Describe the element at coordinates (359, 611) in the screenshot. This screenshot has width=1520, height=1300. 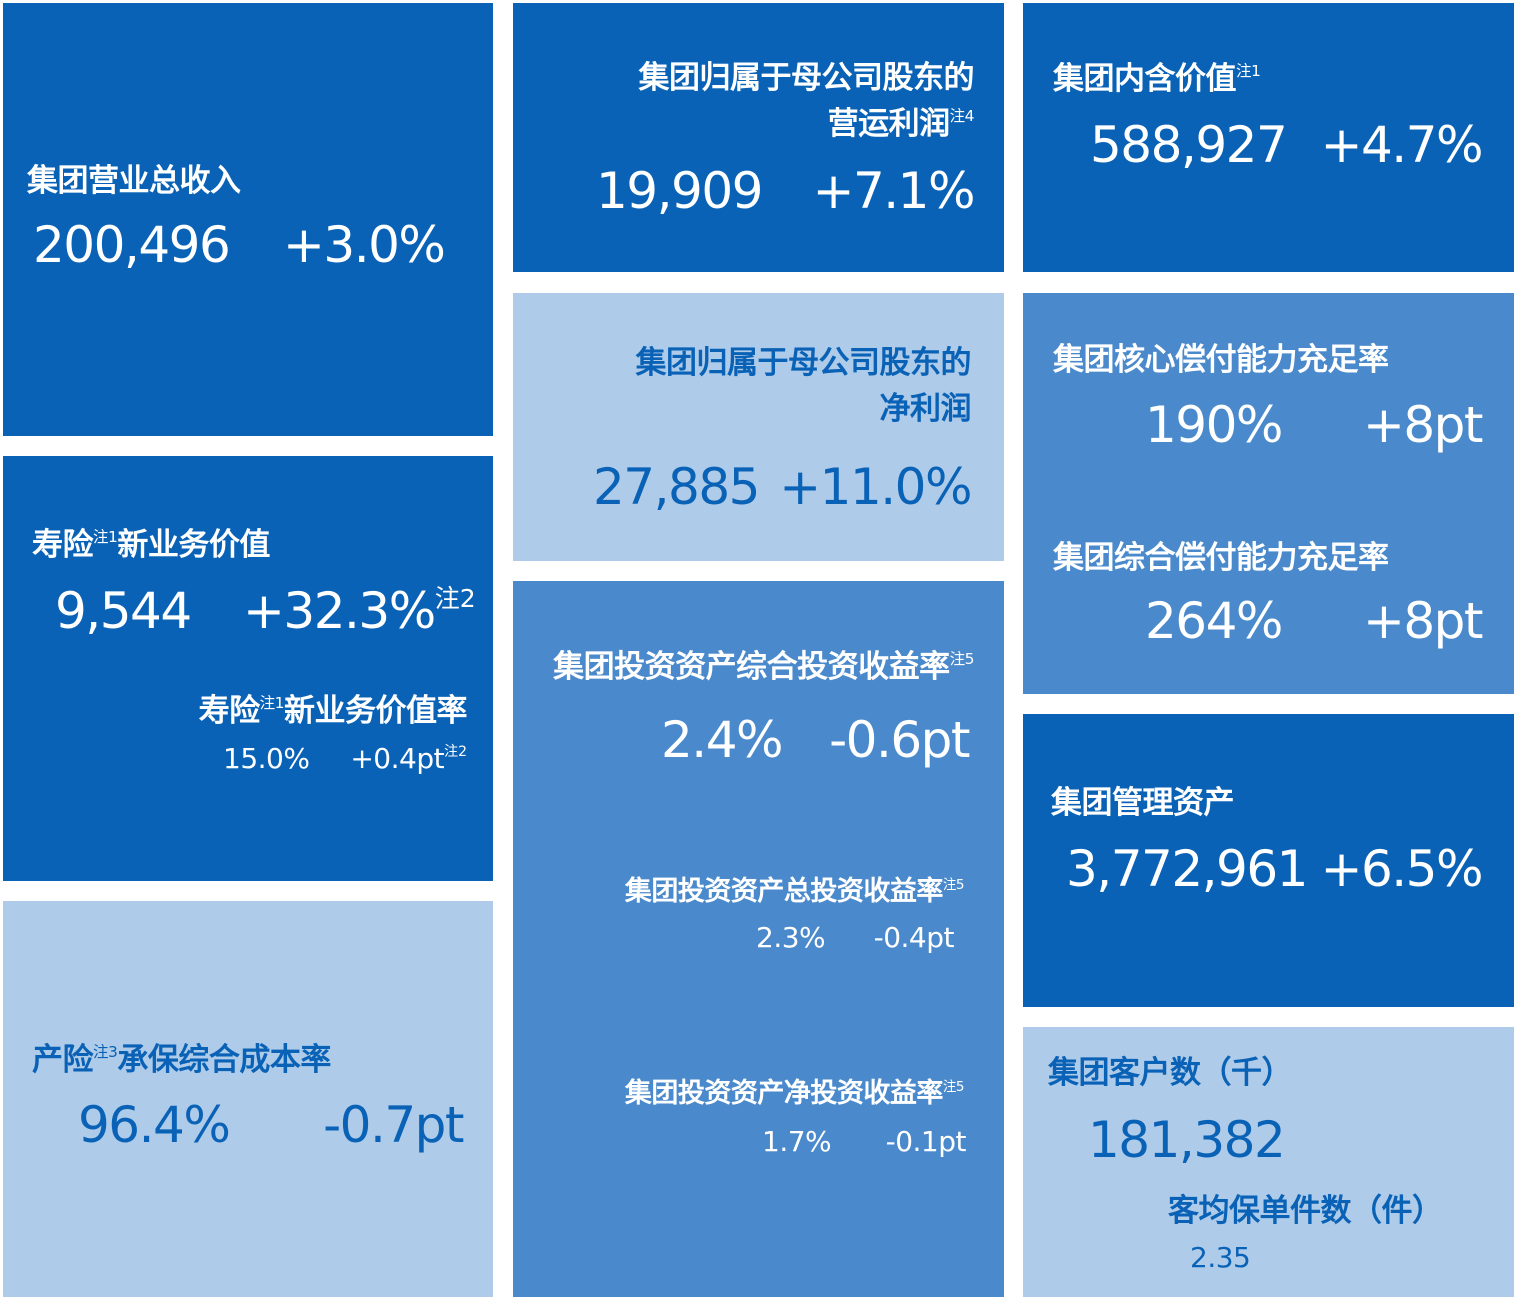
I see `nbv-change: +32.3%注2` at that location.